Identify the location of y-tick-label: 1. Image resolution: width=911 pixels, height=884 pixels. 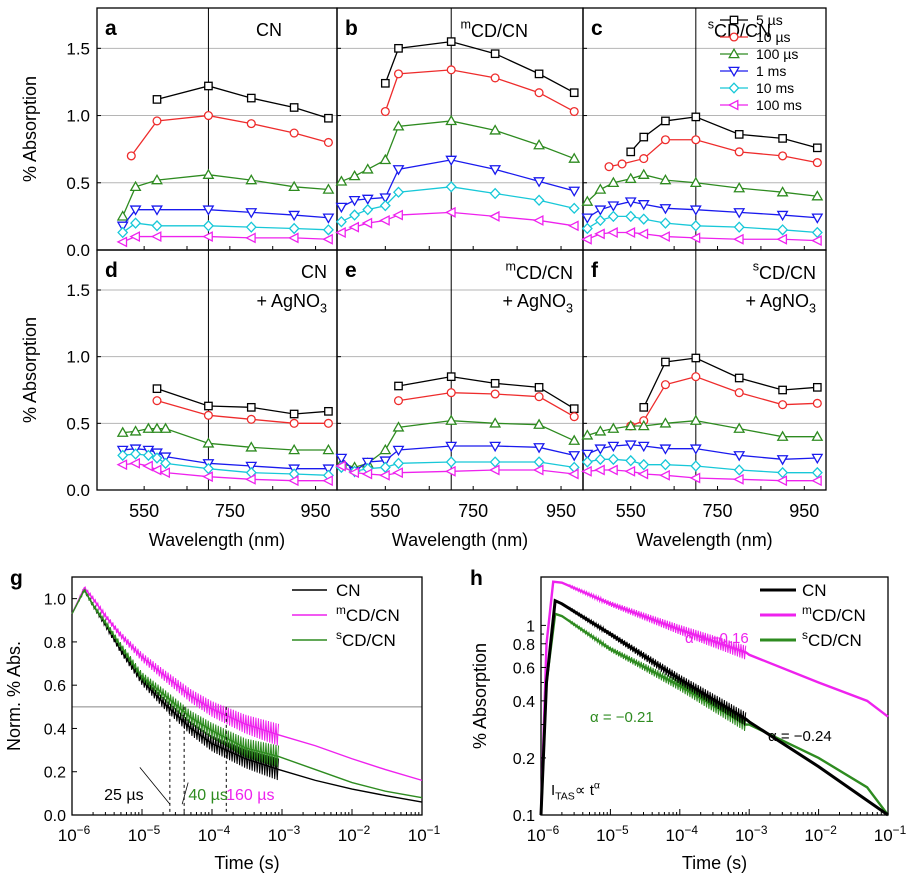
(530, 626).